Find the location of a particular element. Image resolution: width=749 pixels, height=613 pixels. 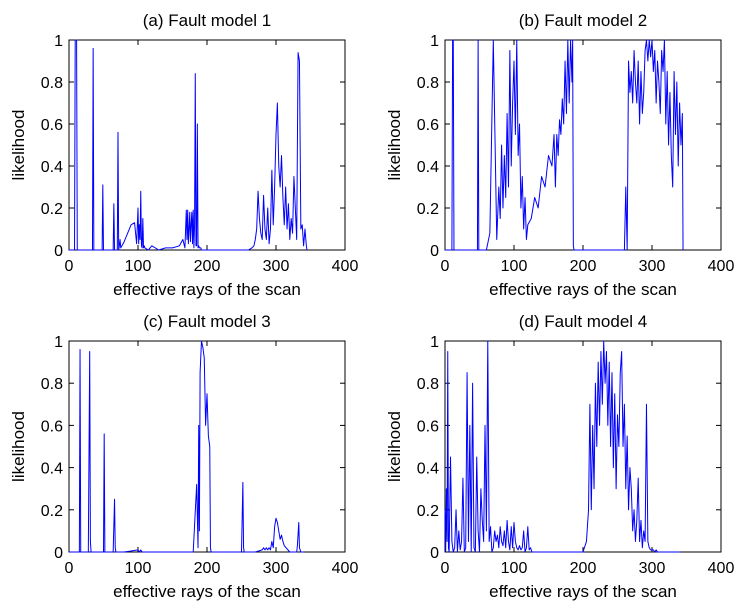

chart-title: (a) Fault model 1 is located at coordinates (207, 20).